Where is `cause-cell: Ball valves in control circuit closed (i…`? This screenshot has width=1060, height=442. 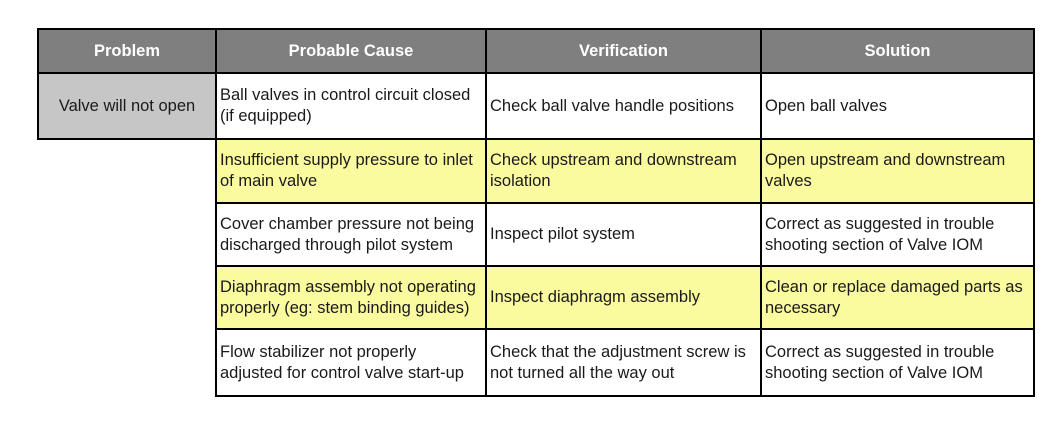
cause-cell: Ball valves in control circuit closed (i… is located at coordinates (351, 106).